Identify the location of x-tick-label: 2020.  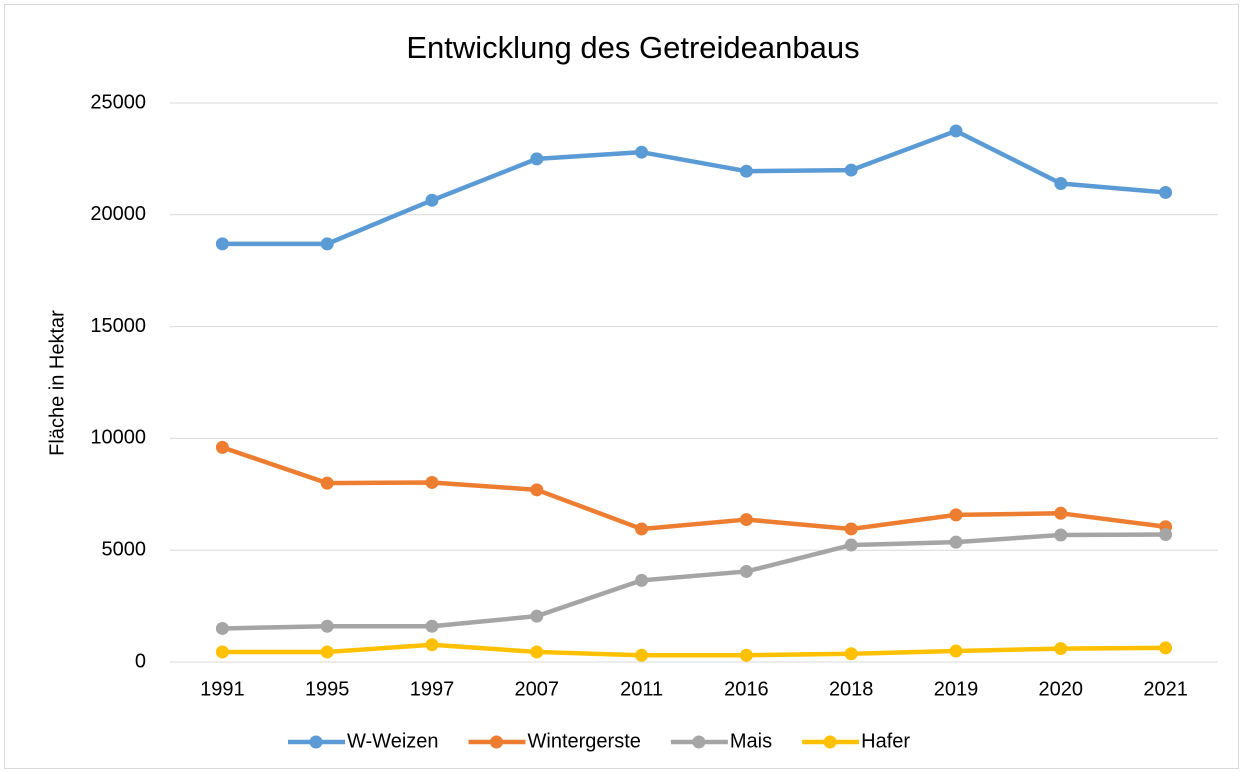
(1061, 689).